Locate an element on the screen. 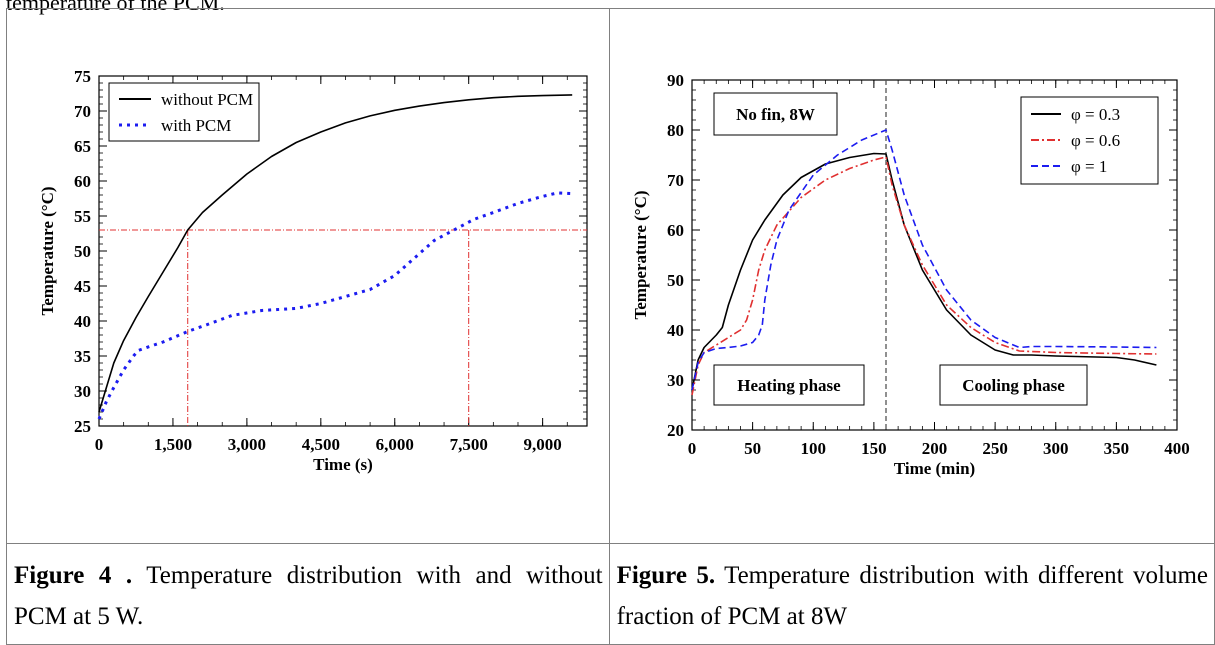  fig4-ytick-label: 55 is located at coordinates (82, 216).